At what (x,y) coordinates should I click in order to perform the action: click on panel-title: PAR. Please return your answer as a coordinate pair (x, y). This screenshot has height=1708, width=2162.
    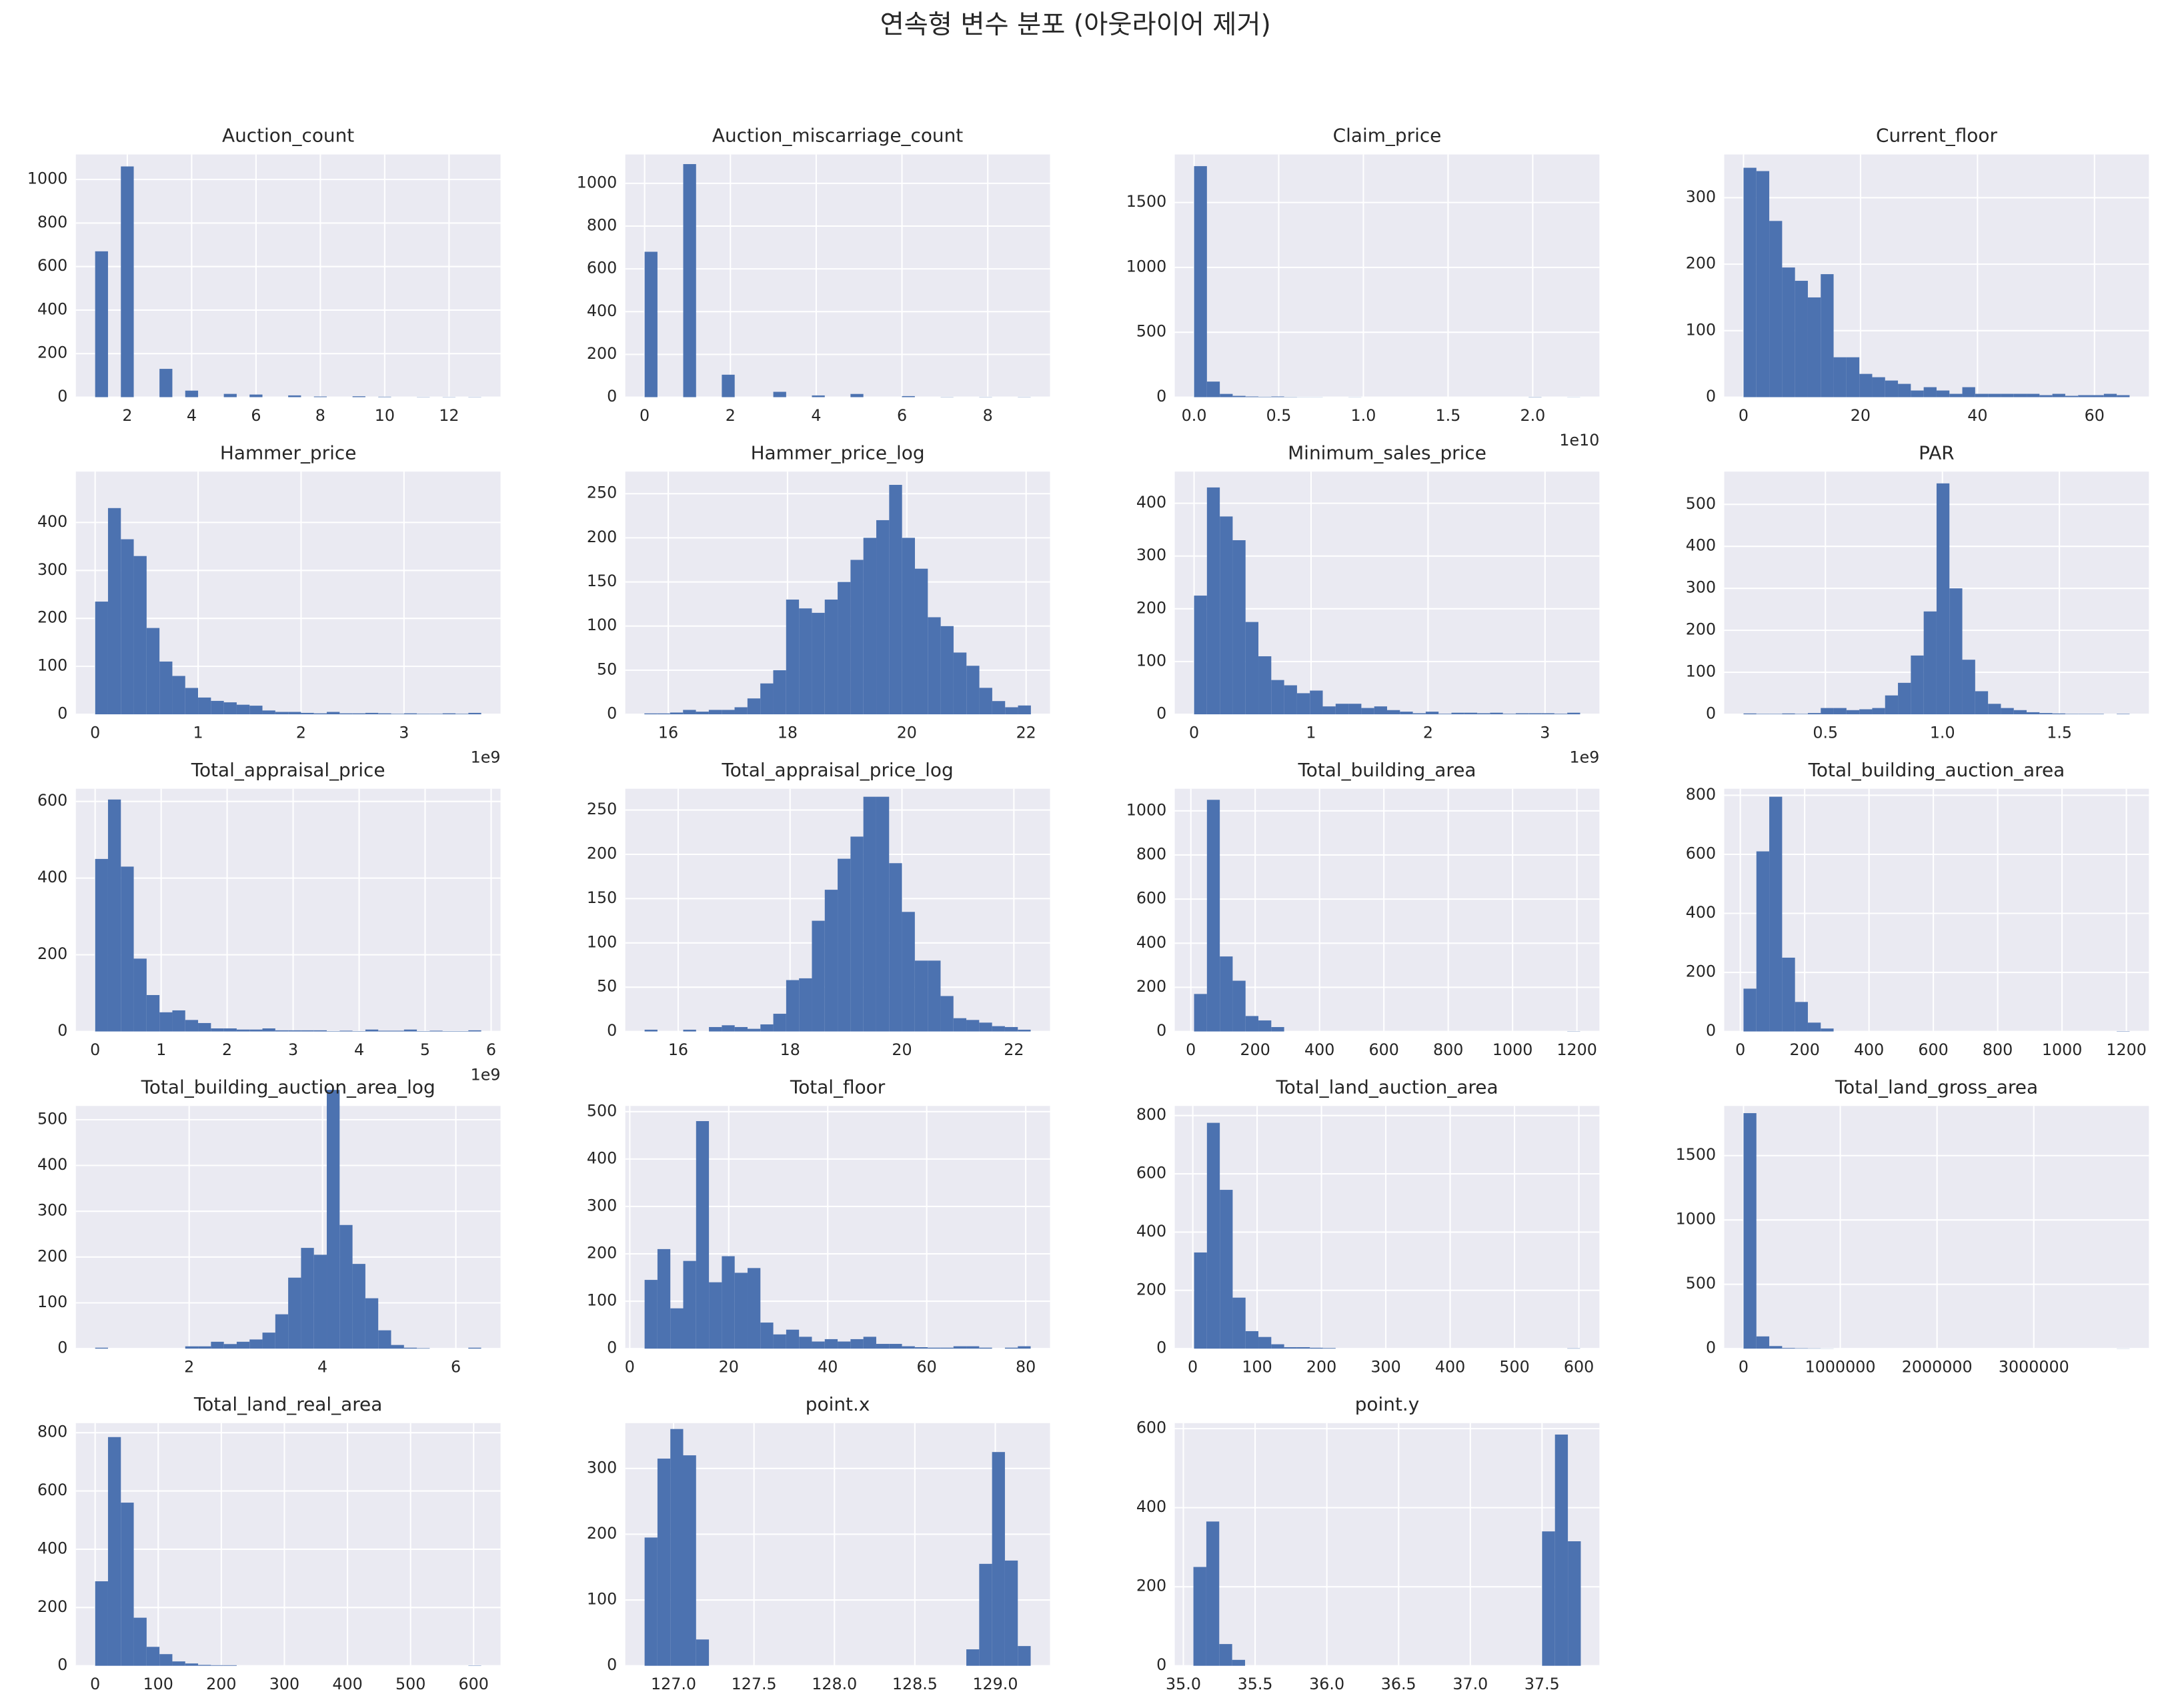
    Looking at the image, I should click on (1937, 453).